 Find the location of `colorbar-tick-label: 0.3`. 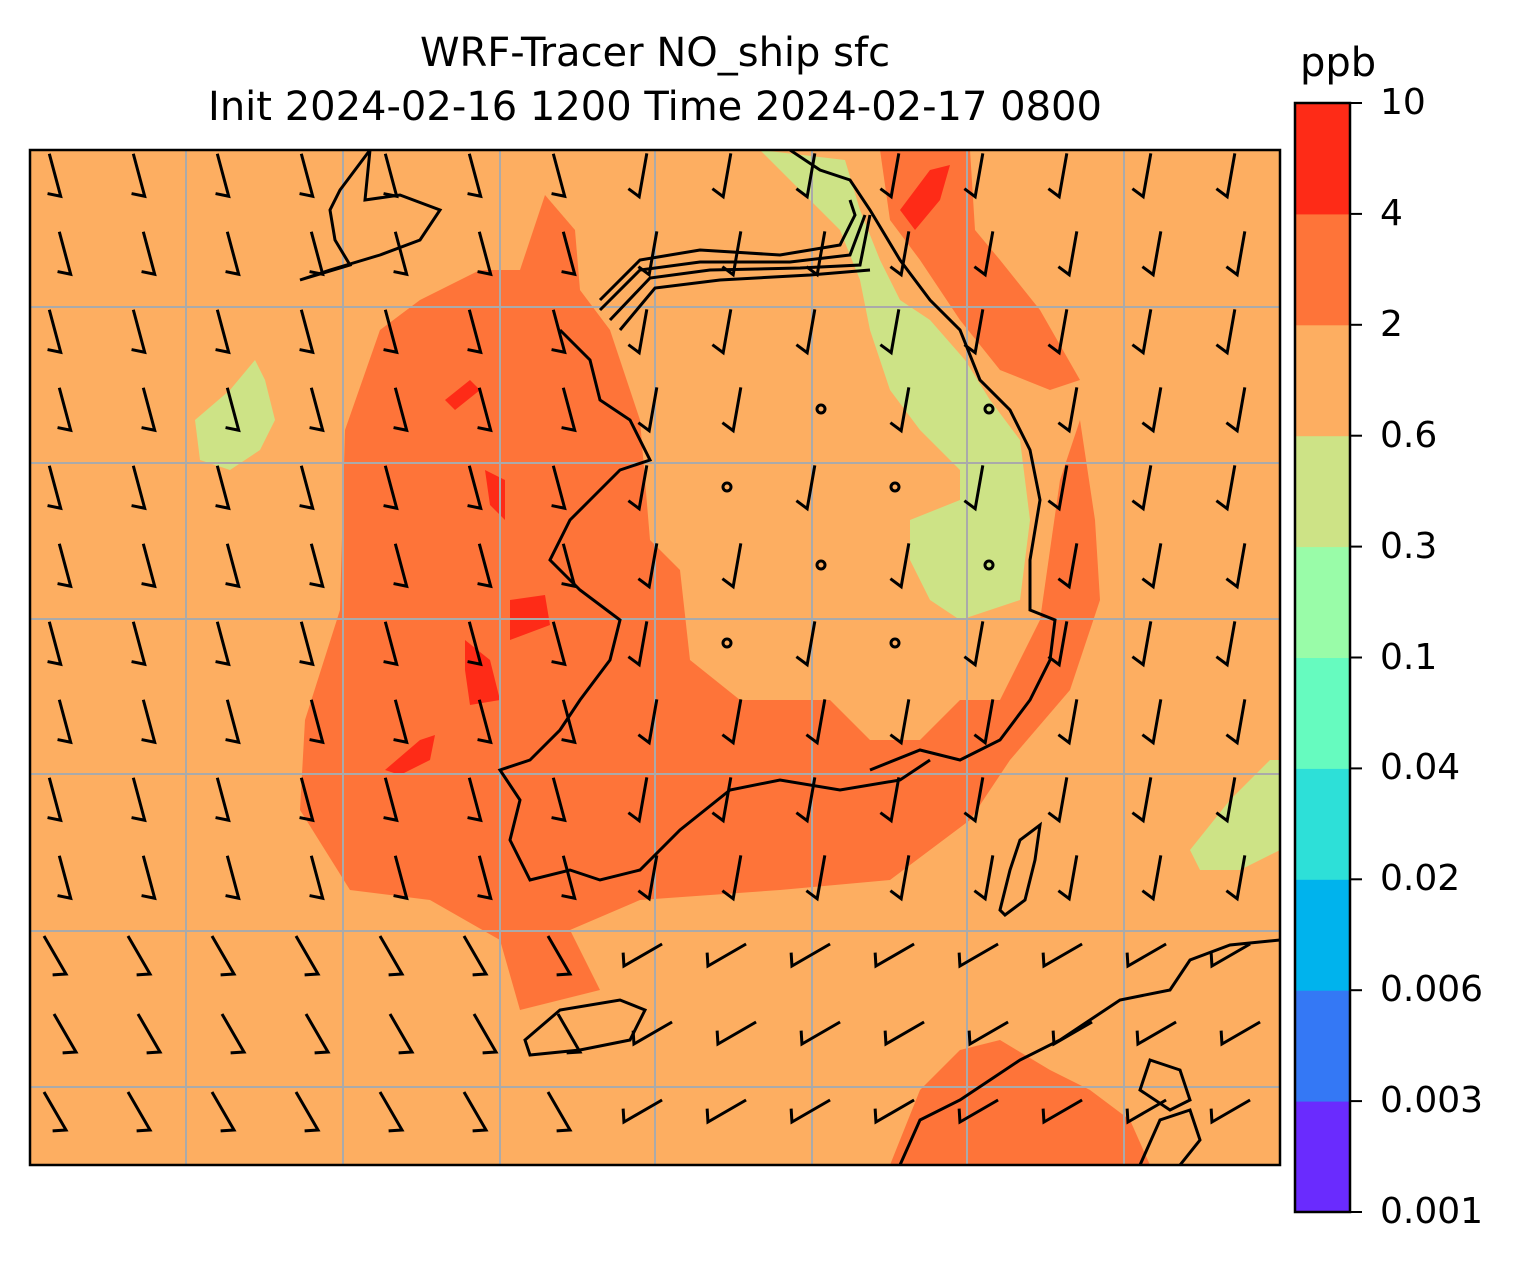

colorbar-tick-label: 0.3 is located at coordinates (1409, 546).